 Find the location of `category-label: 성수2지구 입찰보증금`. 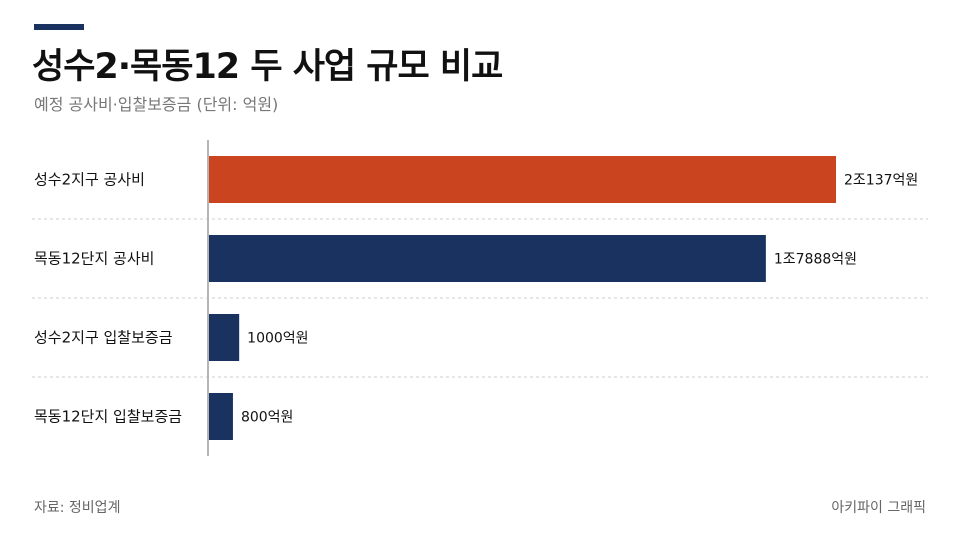

category-label: 성수2지구 입찰보증금 is located at coordinates (103, 338).